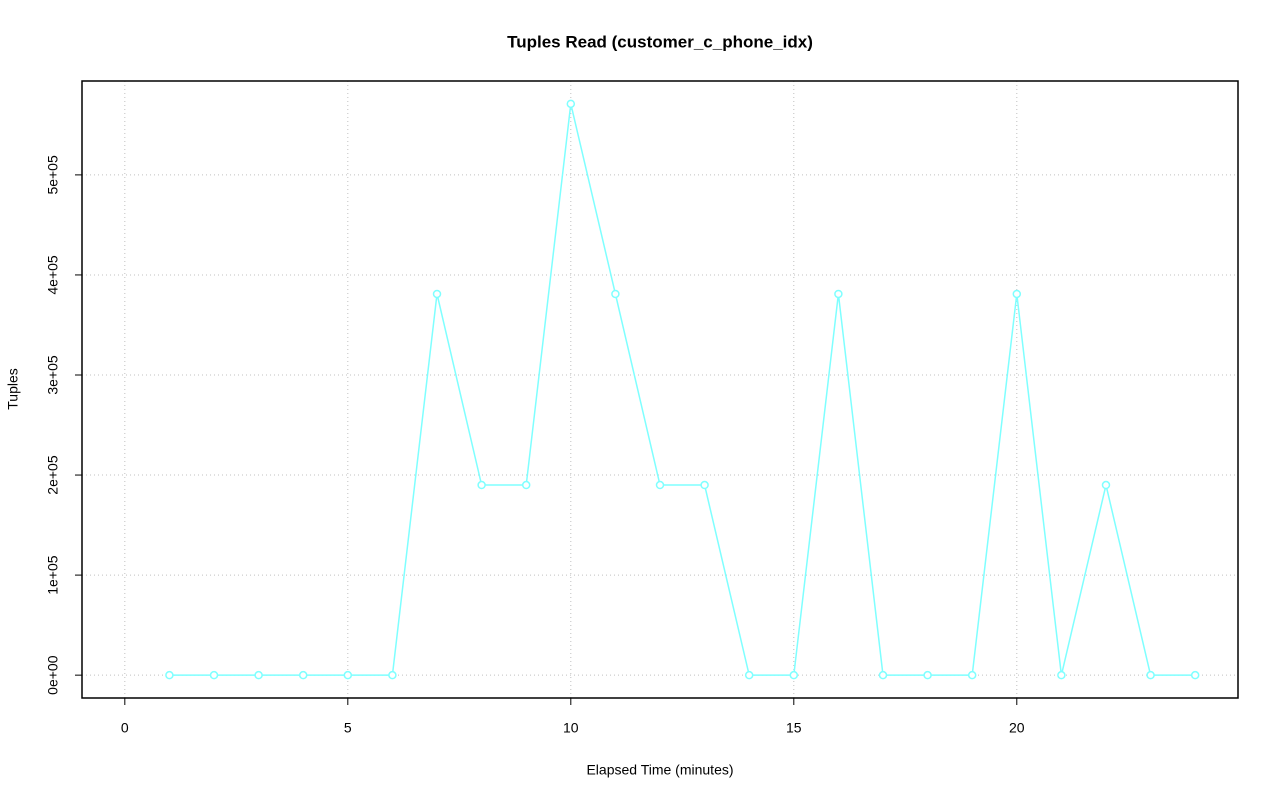 The width and height of the screenshot is (1280, 806). I want to click on y-tick-label: 5e+05, so click(53, 175).